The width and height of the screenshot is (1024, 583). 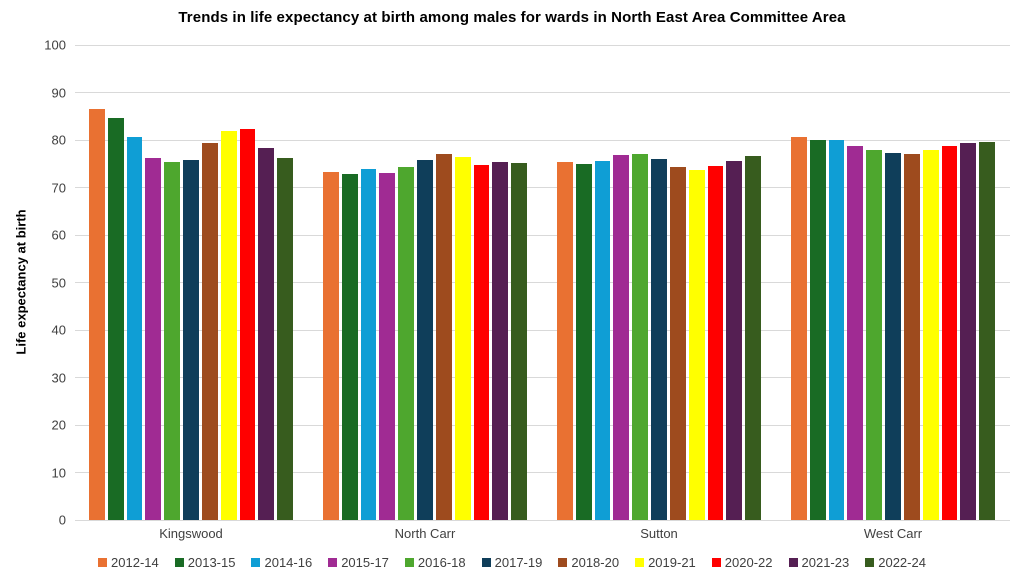 What do you see at coordinates (228, 325) in the screenshot?
I see `bar-2019-21-kingswood` at bounding box center [228, 325].